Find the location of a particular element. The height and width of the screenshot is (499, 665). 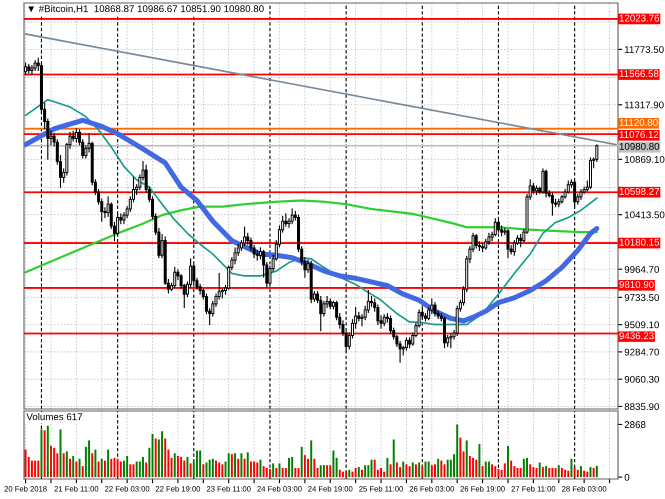

ref-line-label: 11566.58 is located at coordinates (639, 74).